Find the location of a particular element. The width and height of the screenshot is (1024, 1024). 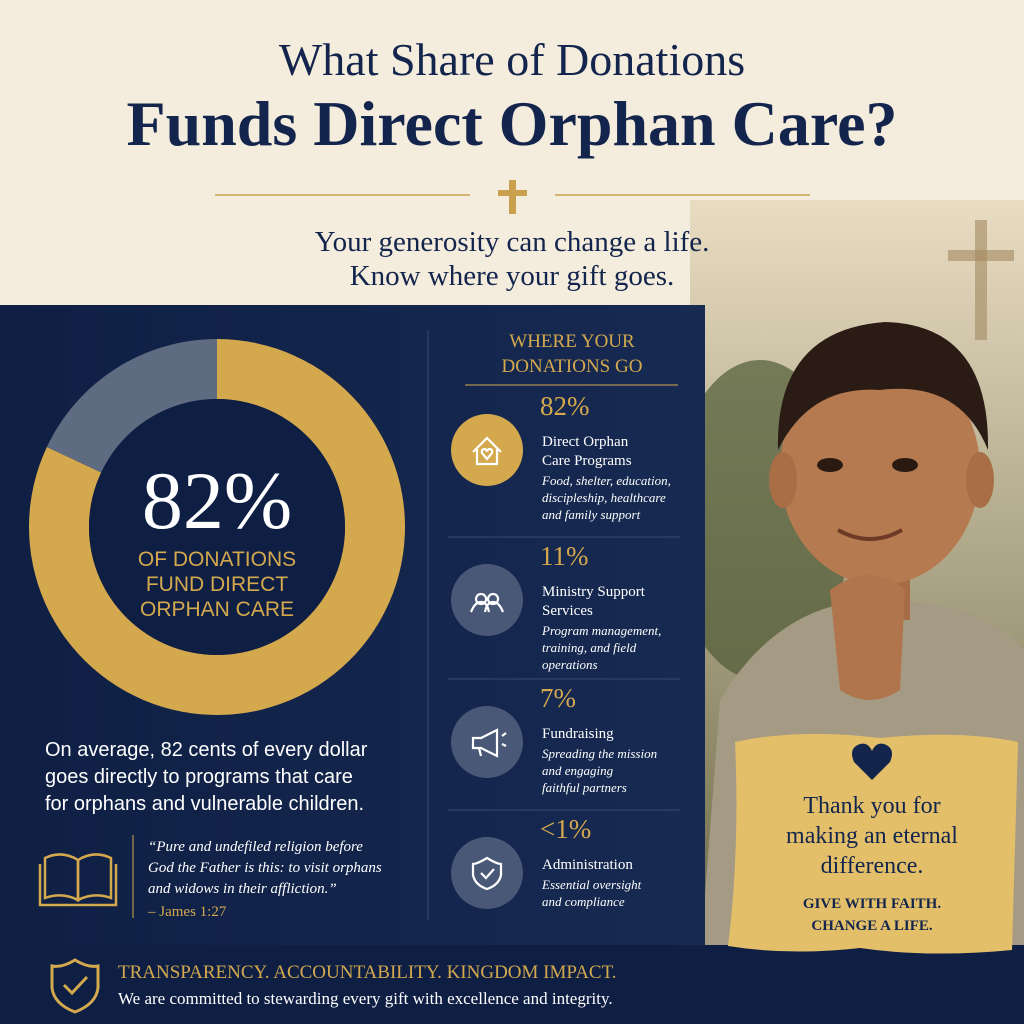

item-desc: discipleship, healthcare is located at coordinates (604, 497).